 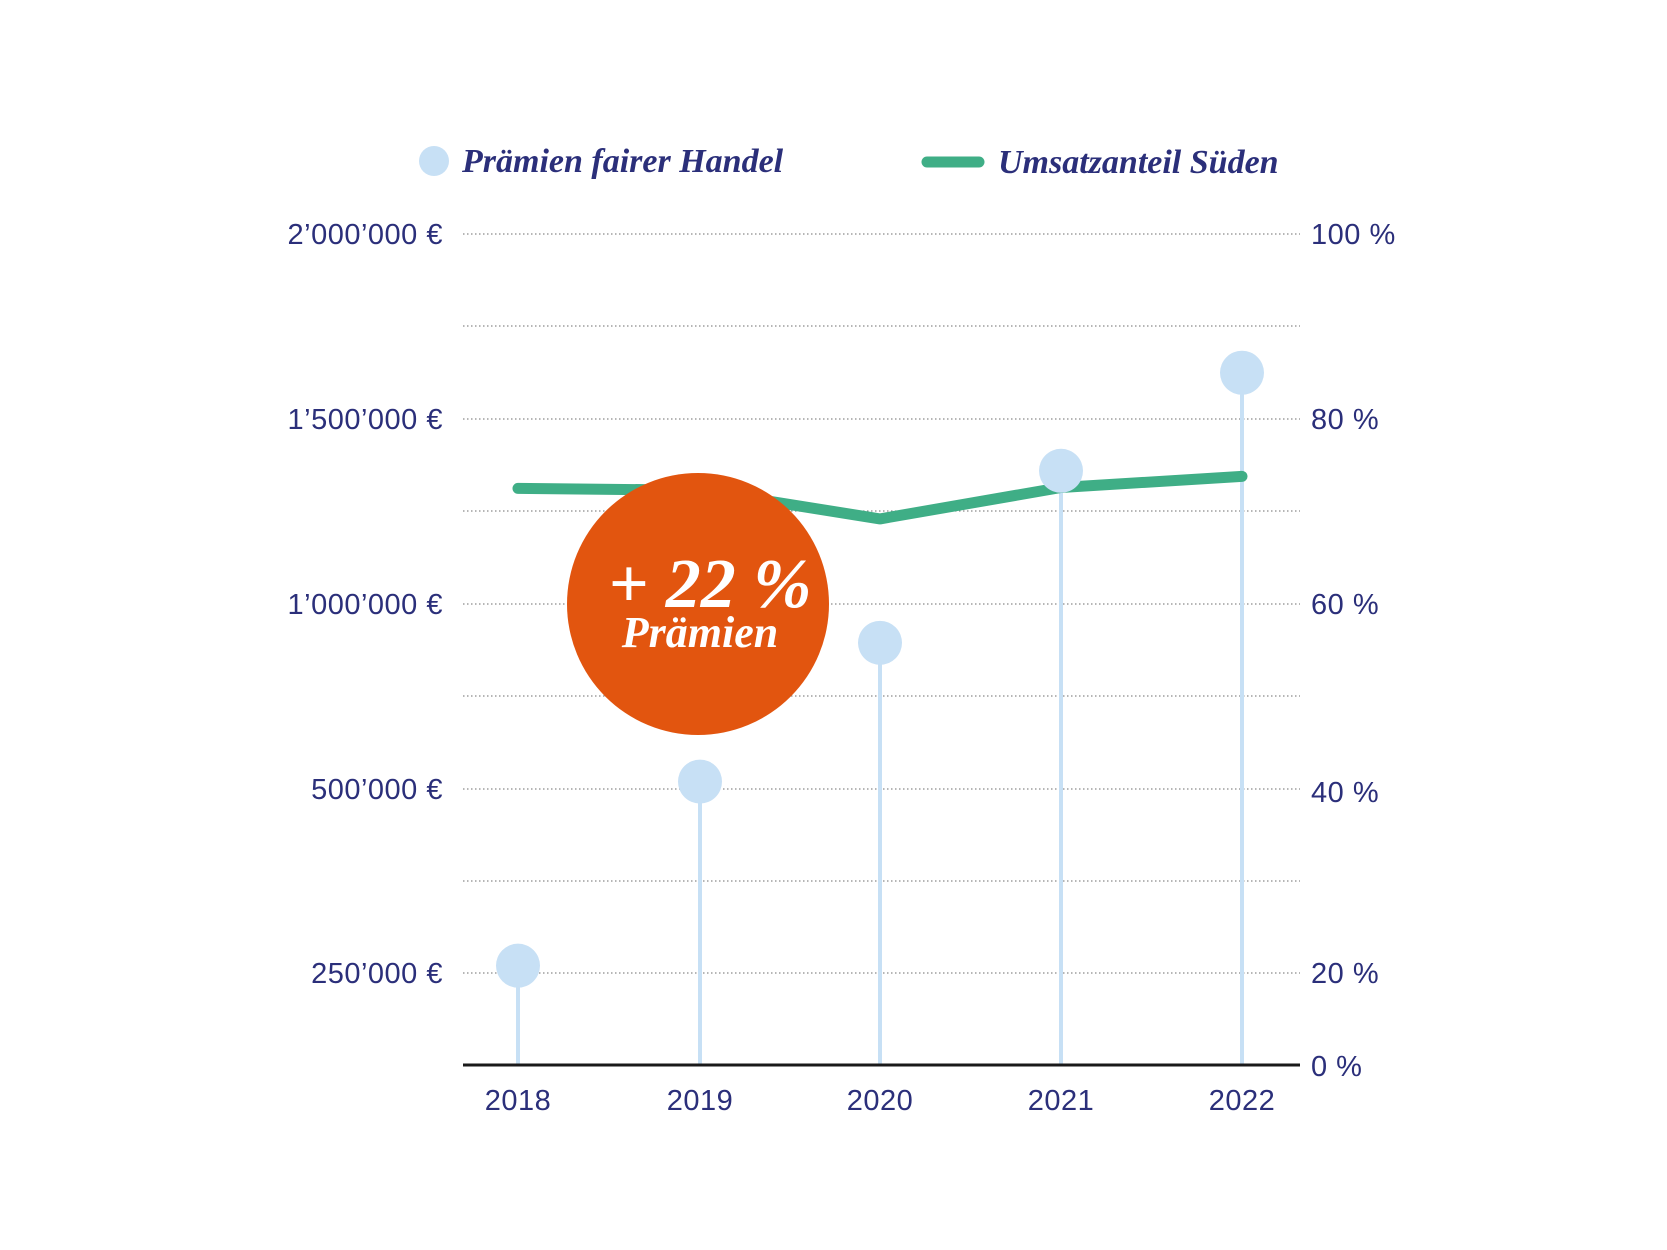 I want to click on growth-badge: + 22 % Prämien, so click(x=698, y=604).